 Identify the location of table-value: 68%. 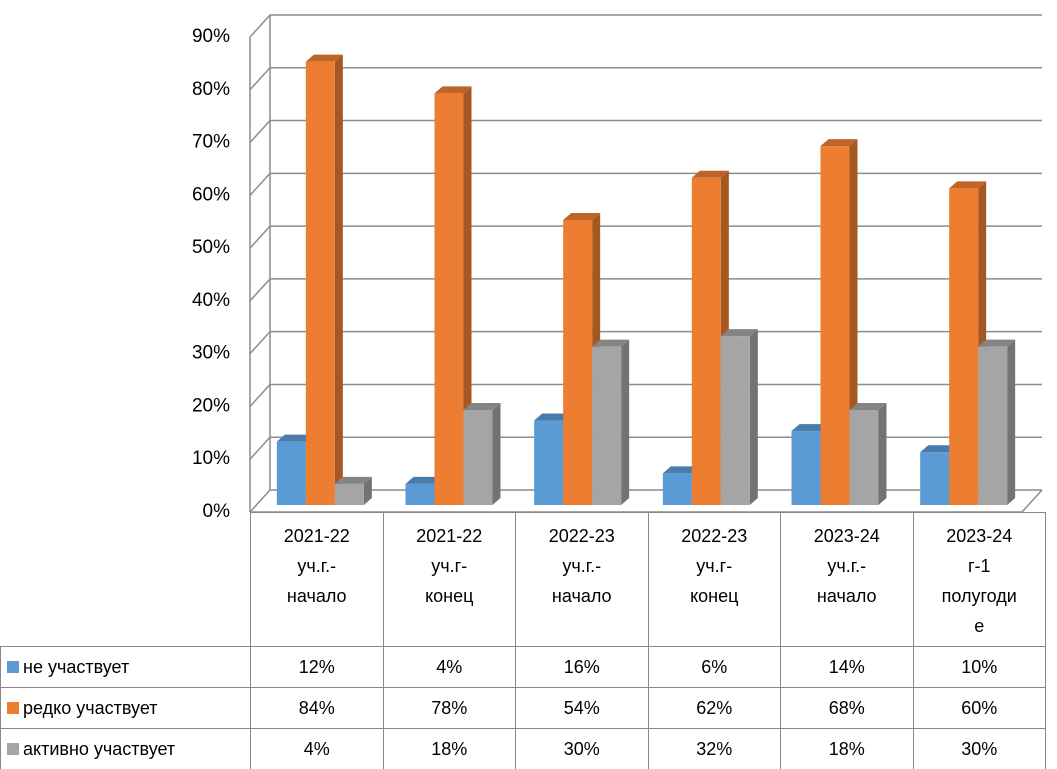
(847, 708).